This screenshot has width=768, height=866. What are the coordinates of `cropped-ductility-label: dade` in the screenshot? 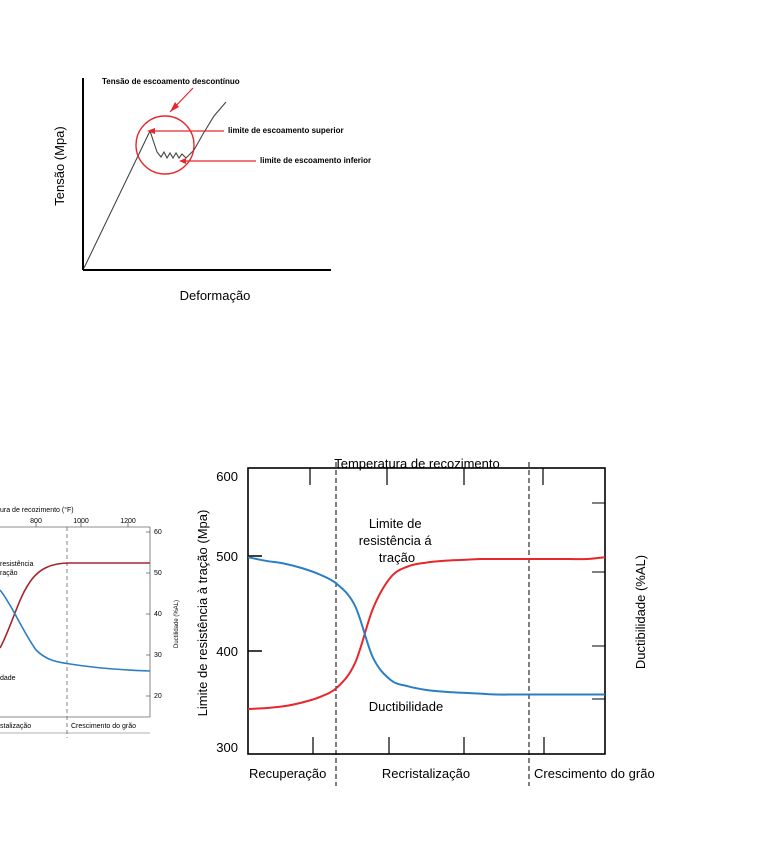 It's located at (8, 678).